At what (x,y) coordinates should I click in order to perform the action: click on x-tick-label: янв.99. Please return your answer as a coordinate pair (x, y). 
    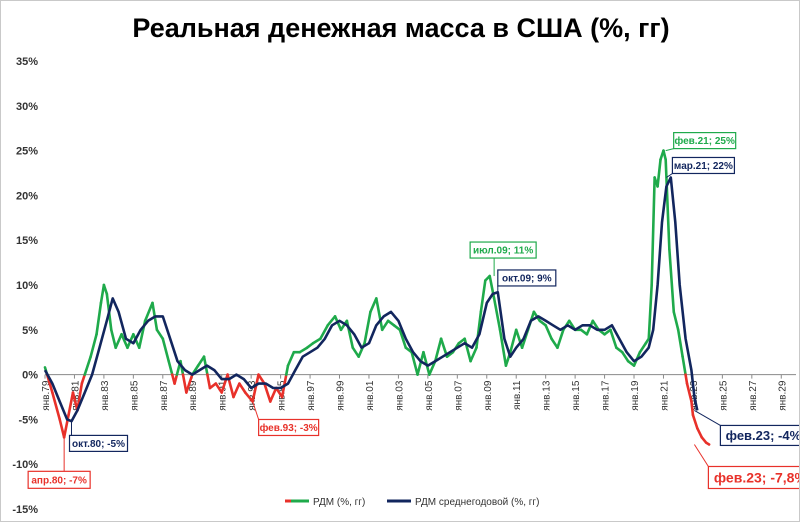
    Looking at the image, I should click on (341, 395).